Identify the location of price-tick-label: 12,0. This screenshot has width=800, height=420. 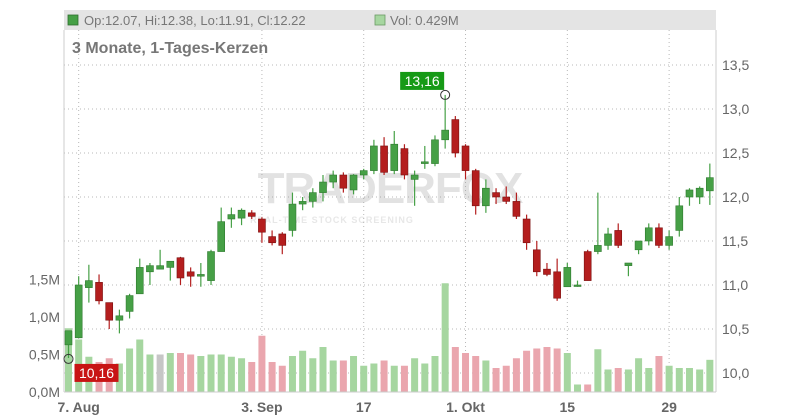
(735, 197).